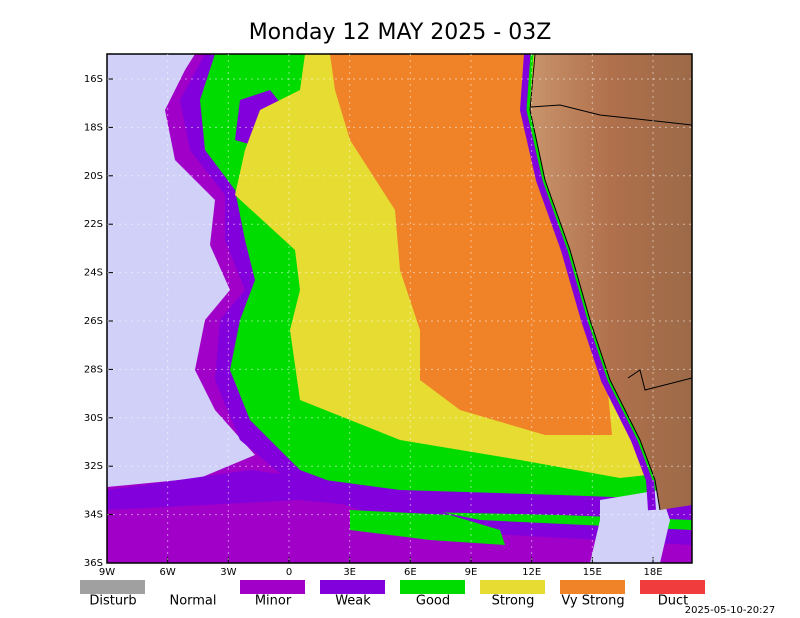 The width and height of the screenshot is (800, 618). What do you see at coordinates (427, 527) in the screenshot?
I see `good-band` at bounding box center [427, 527].